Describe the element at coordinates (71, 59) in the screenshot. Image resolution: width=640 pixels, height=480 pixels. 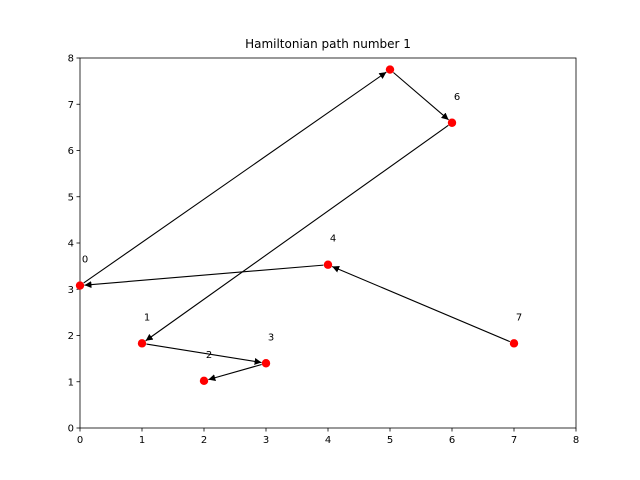
I see `y-tick-label: 8` at that location.